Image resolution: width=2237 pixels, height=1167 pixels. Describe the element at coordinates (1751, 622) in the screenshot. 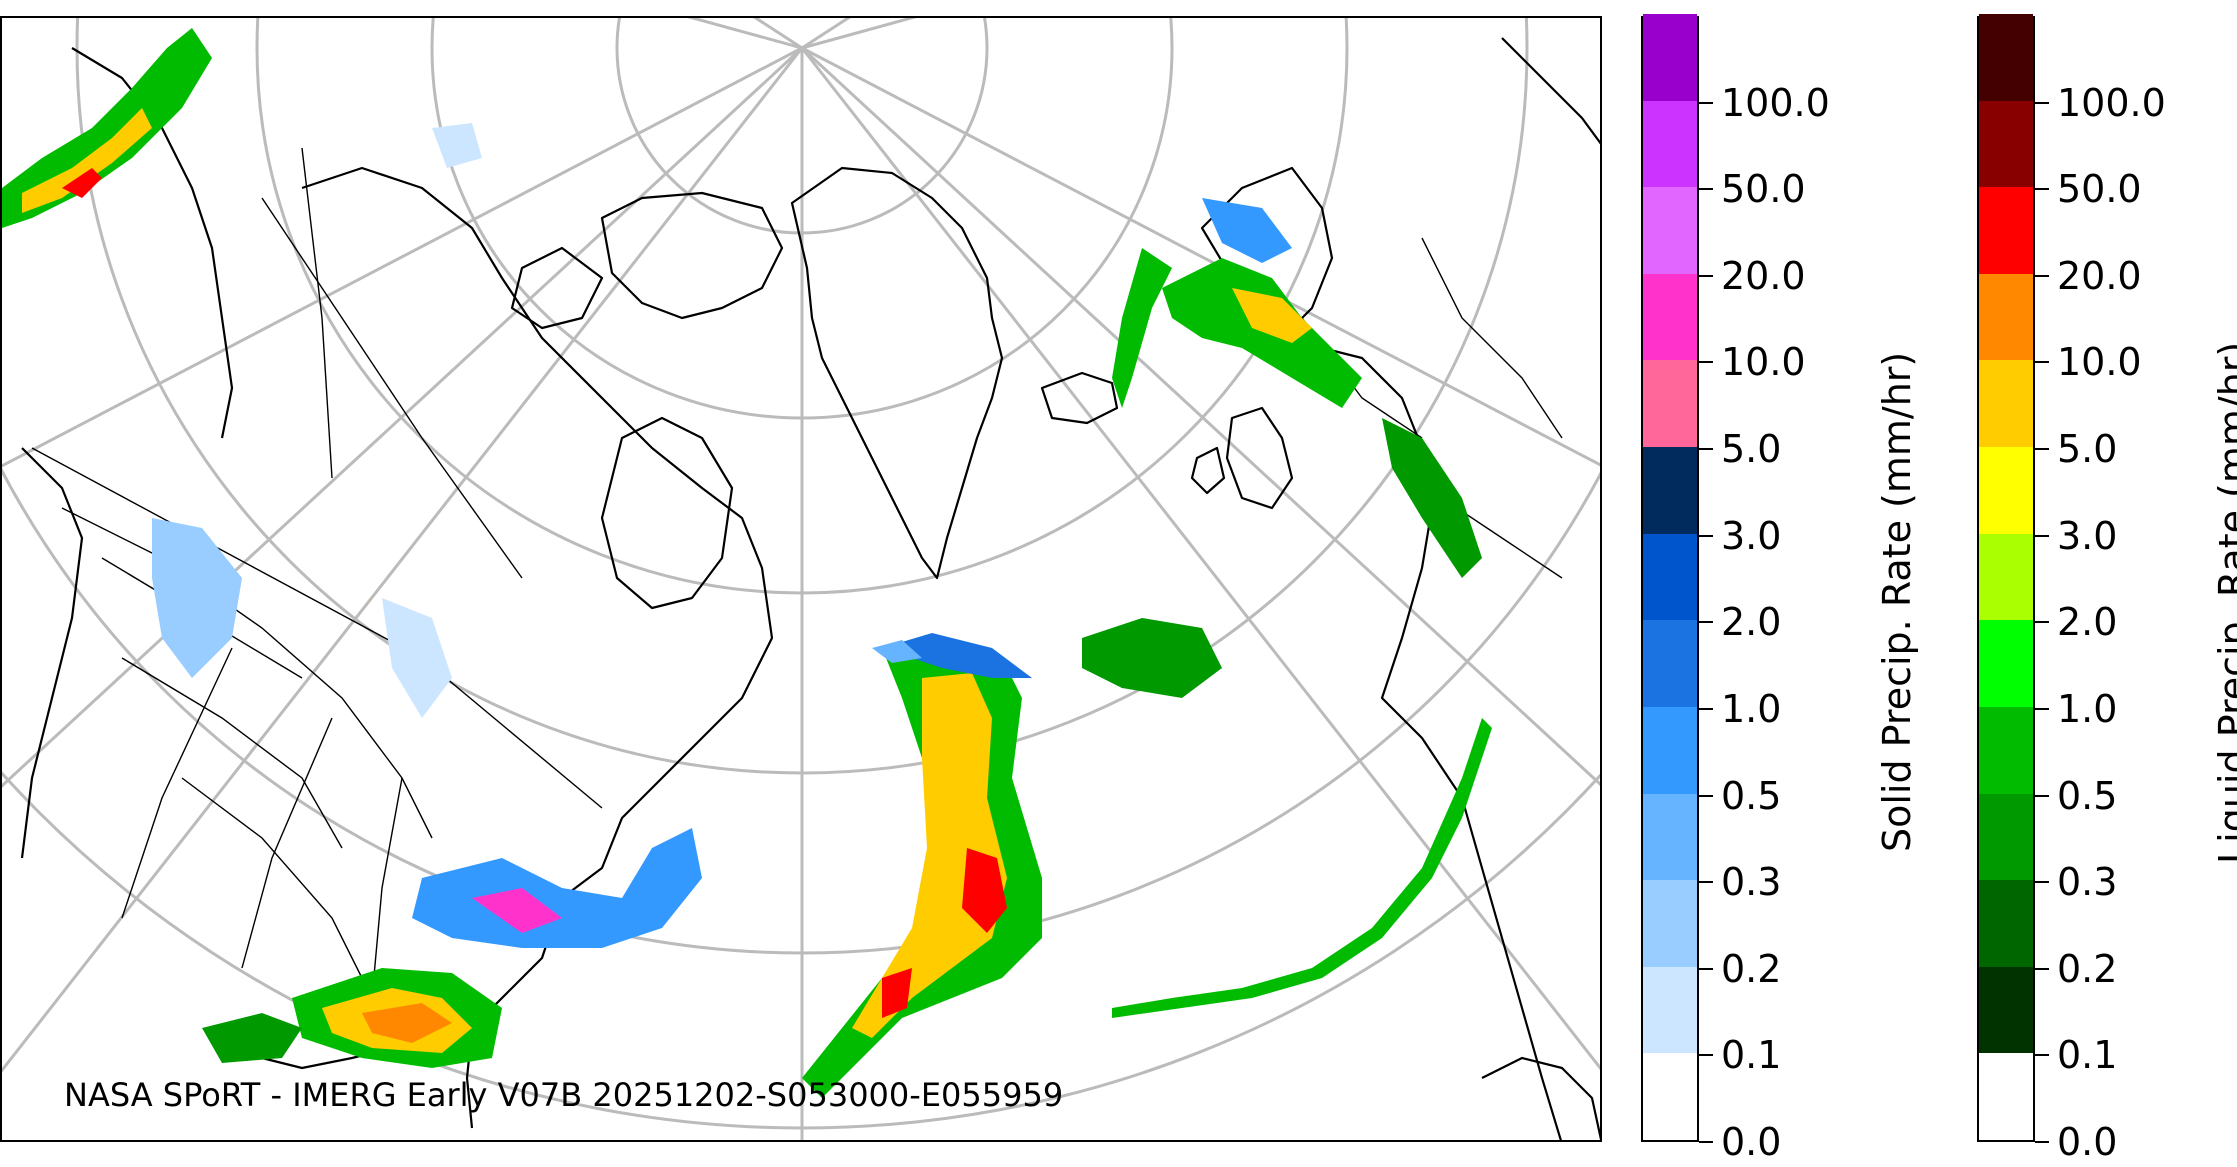

I see `solid-precip-tick-label: 2.0` at that location.